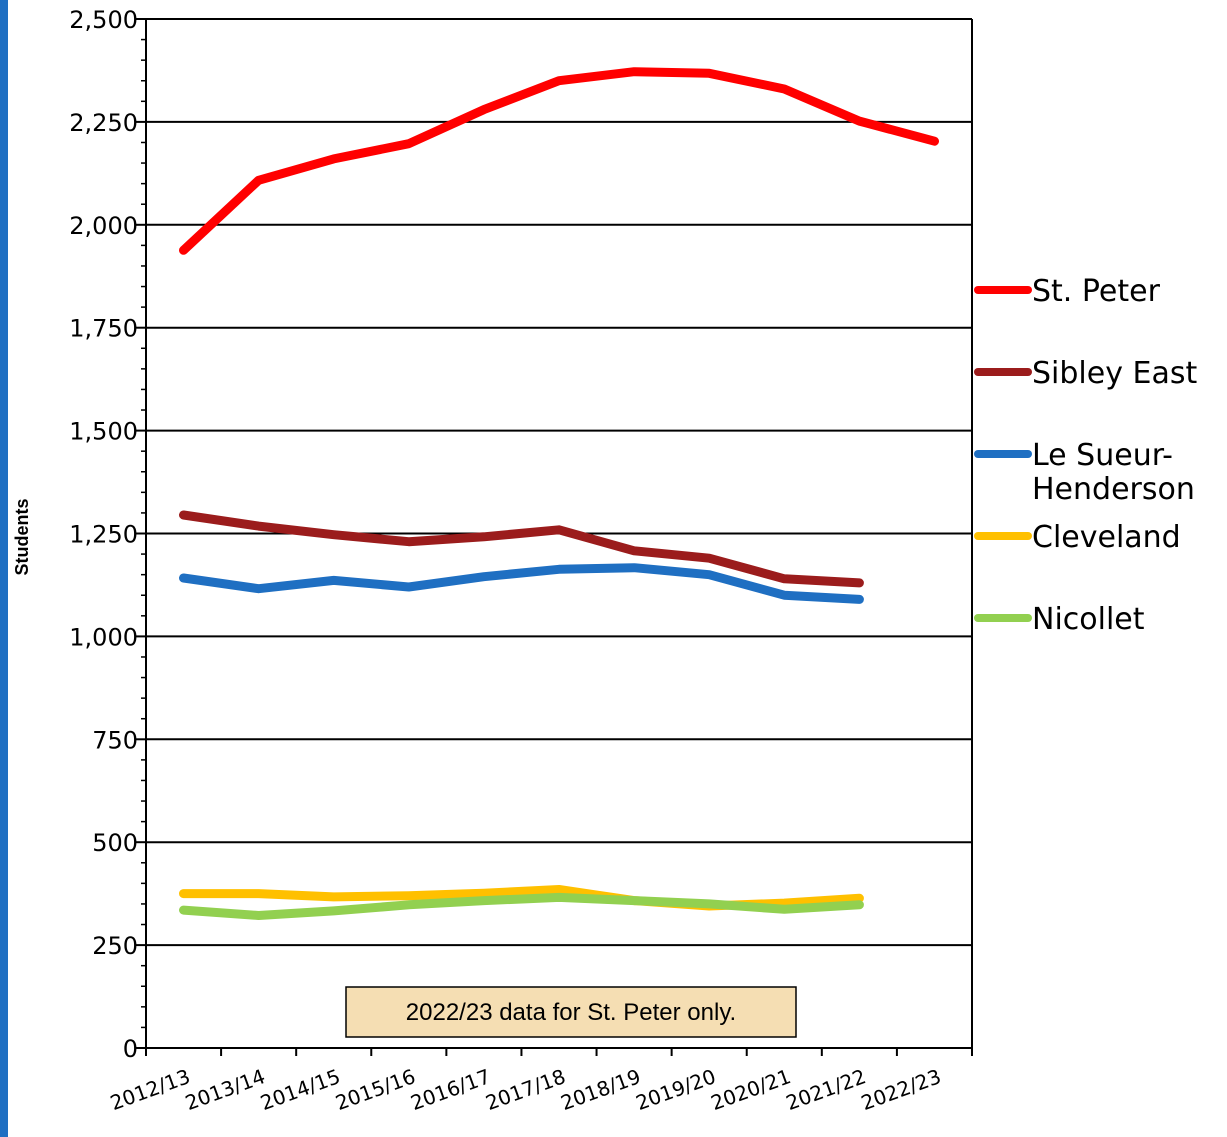 Image resolution: width=1227 pixels, height=1137 pixels. I want to click on y-axis-label: Students, so click(22, 536).